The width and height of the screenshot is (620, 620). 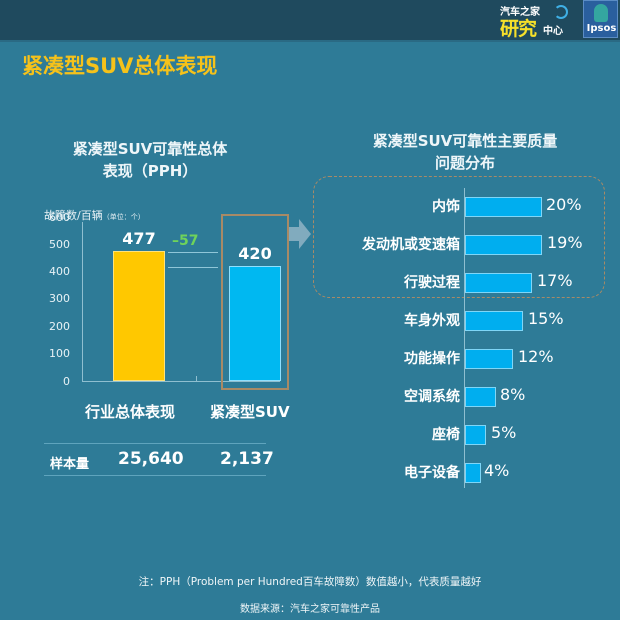 I want to click on issue-row: 空调系统 8%, so click(x=310, y=396).